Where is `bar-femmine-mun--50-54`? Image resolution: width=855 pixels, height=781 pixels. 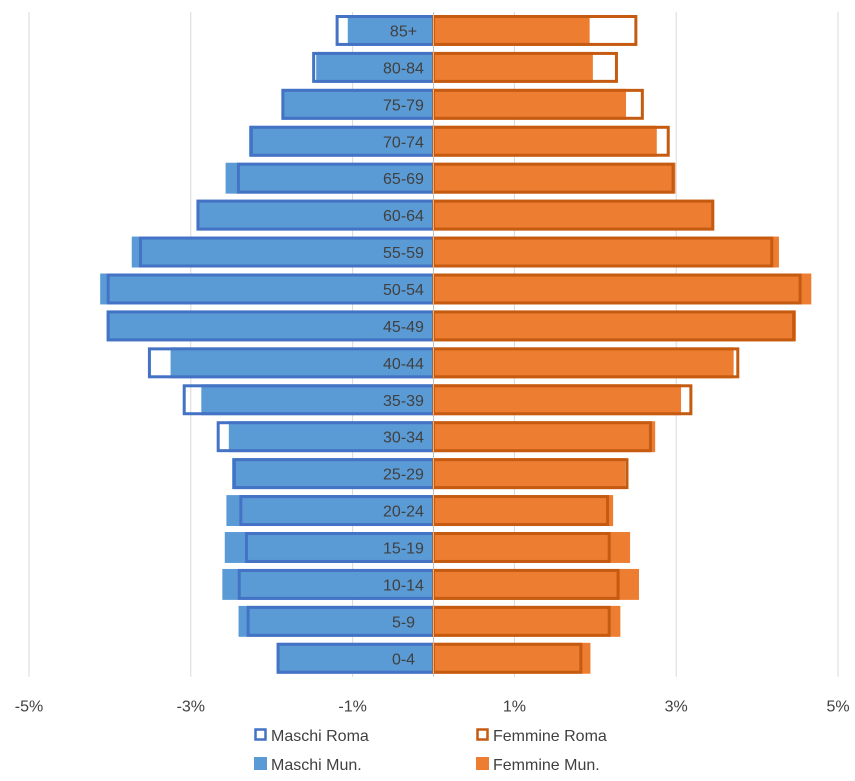 bar-femmine-mun--50-54 is located at coordinates (622, 289).